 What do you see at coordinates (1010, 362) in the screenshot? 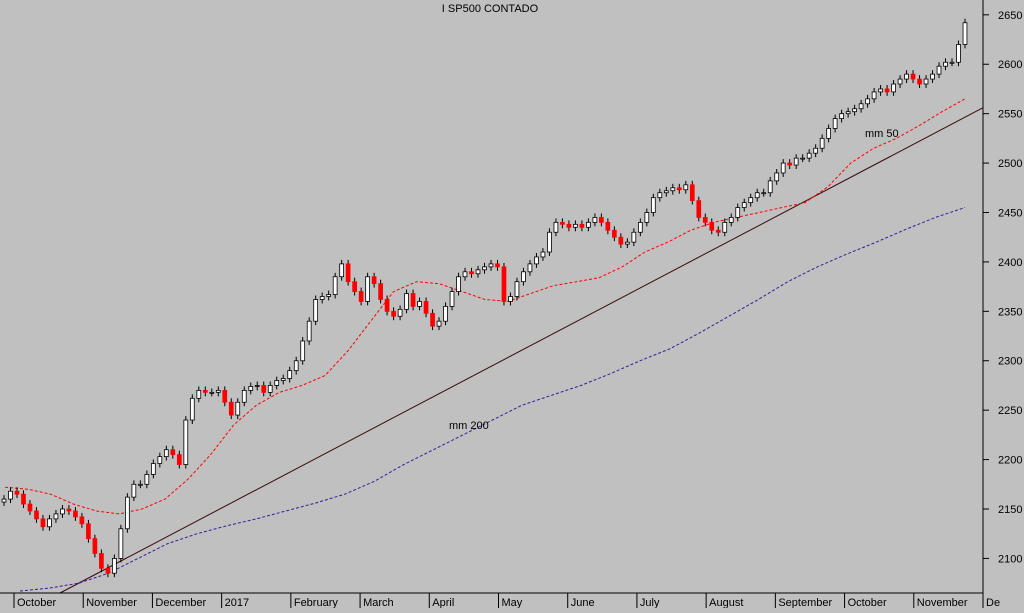
I see `y-tick-label: 2300` at bounding box center [1010, 362].